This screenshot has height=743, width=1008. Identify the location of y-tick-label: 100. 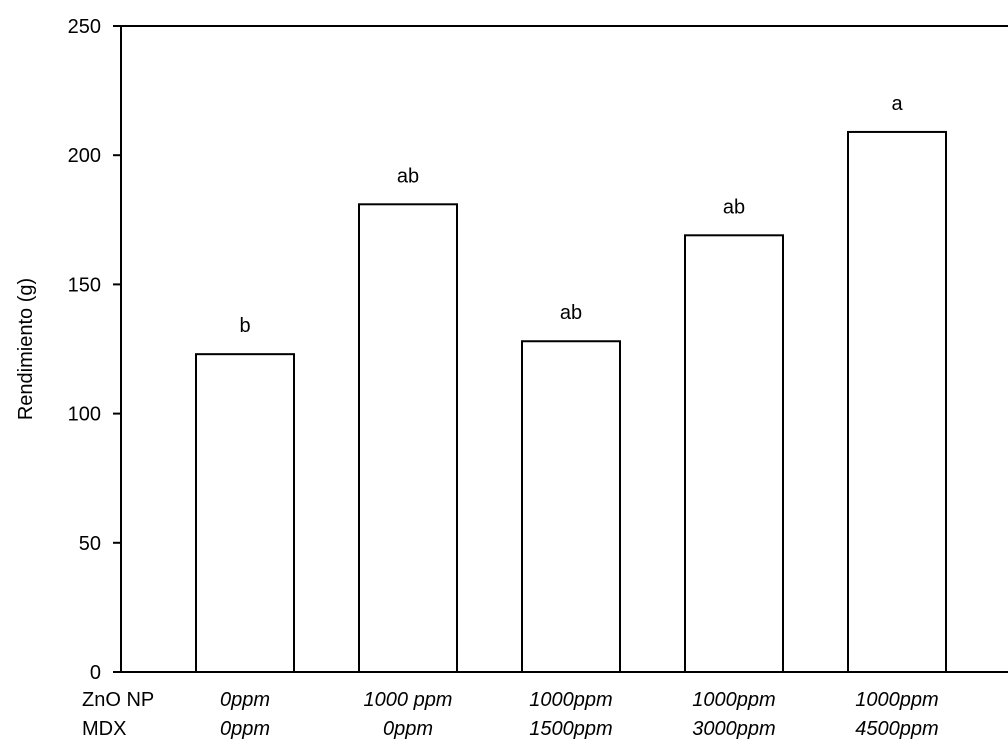
(84, 415).